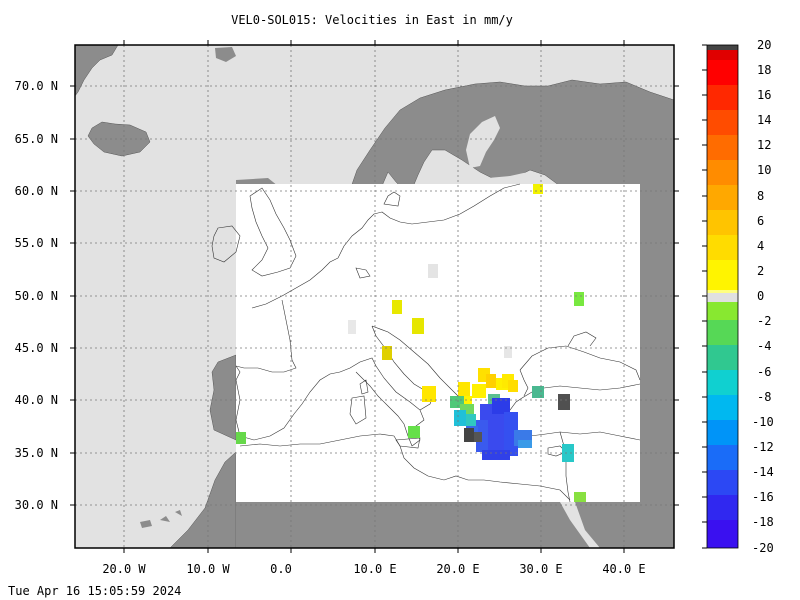 This screenshot has height=600, width=800. I want to click on lon-label: 10.0 W, so click(208, 569).